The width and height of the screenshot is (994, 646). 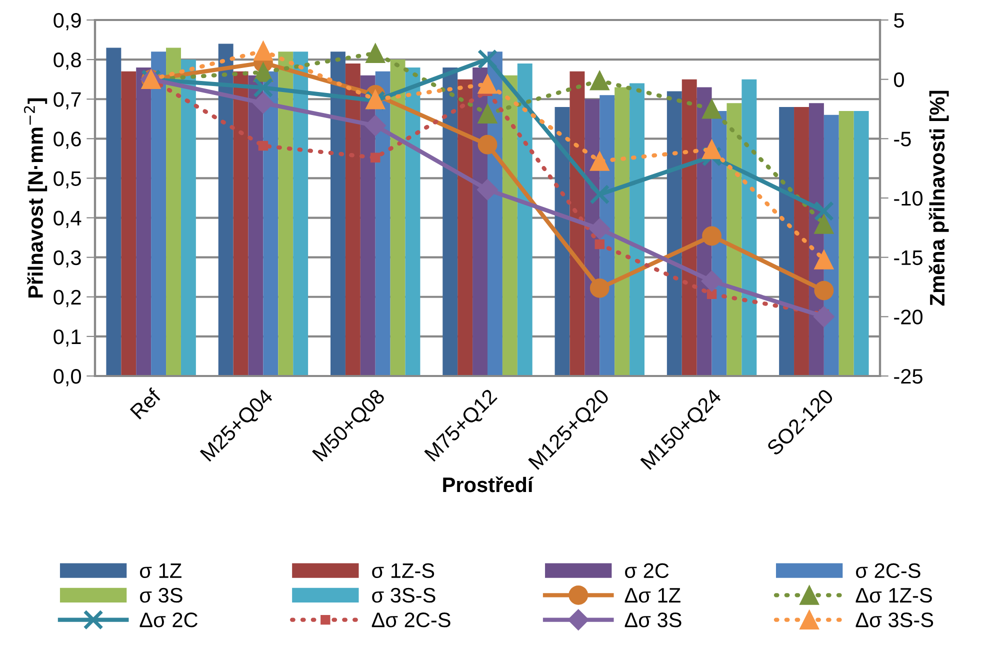 I want to click on x-axis-title: Prostředí, so click(x=488, y=484).